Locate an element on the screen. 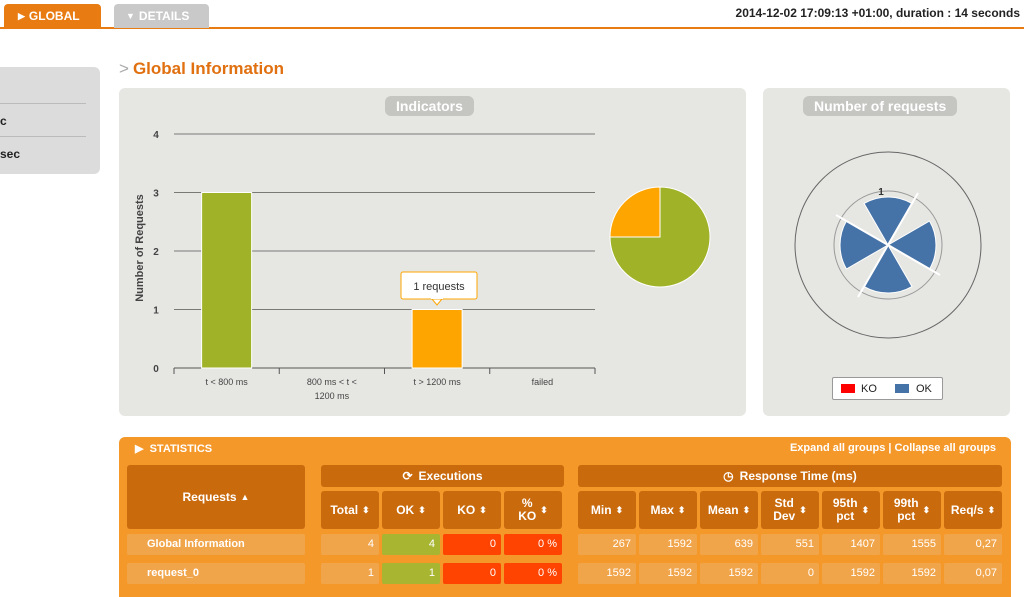 The width and height of the screenshot is (1024, 597). column-header-ko: KO ⬍ is located at coordinates (472, 510).